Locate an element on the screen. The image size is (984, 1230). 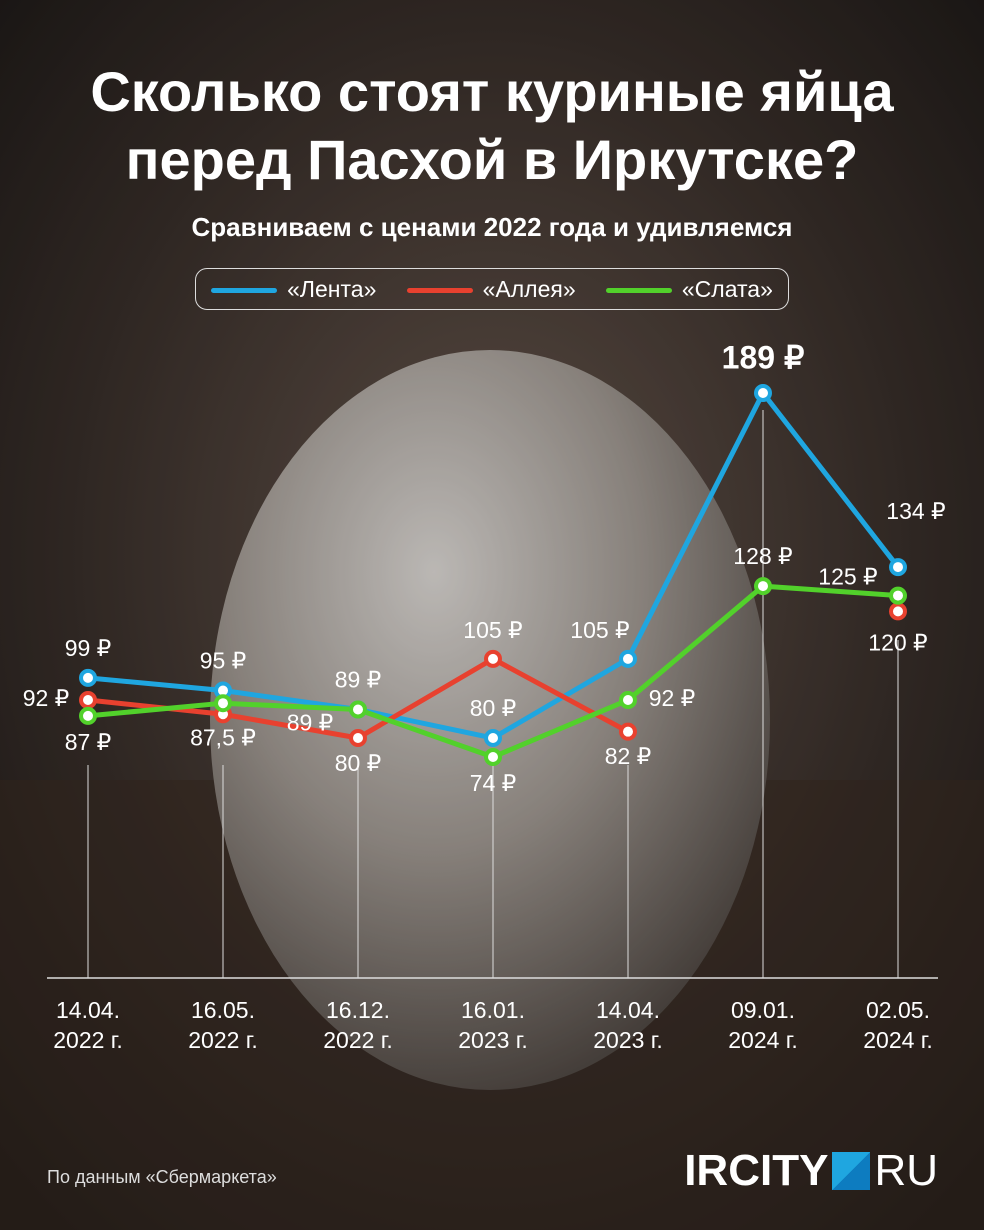
data-label: 120 ₽ is located at coordinates (897, 642).